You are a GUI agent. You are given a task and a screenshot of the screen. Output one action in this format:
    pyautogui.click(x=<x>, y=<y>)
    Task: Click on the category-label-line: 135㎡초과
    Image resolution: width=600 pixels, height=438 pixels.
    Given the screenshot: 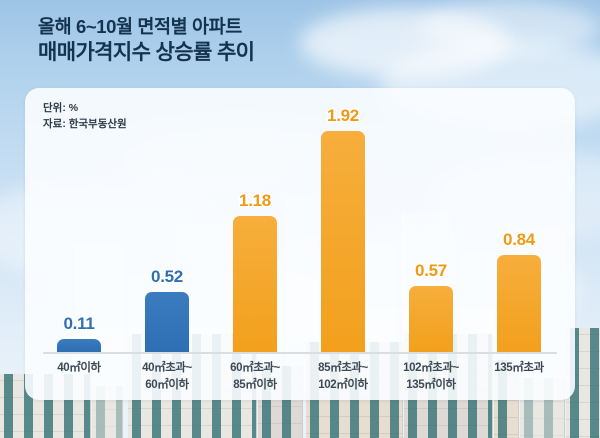 What is the action you would take?
    pyautogui.click(x=519, y=368)
    